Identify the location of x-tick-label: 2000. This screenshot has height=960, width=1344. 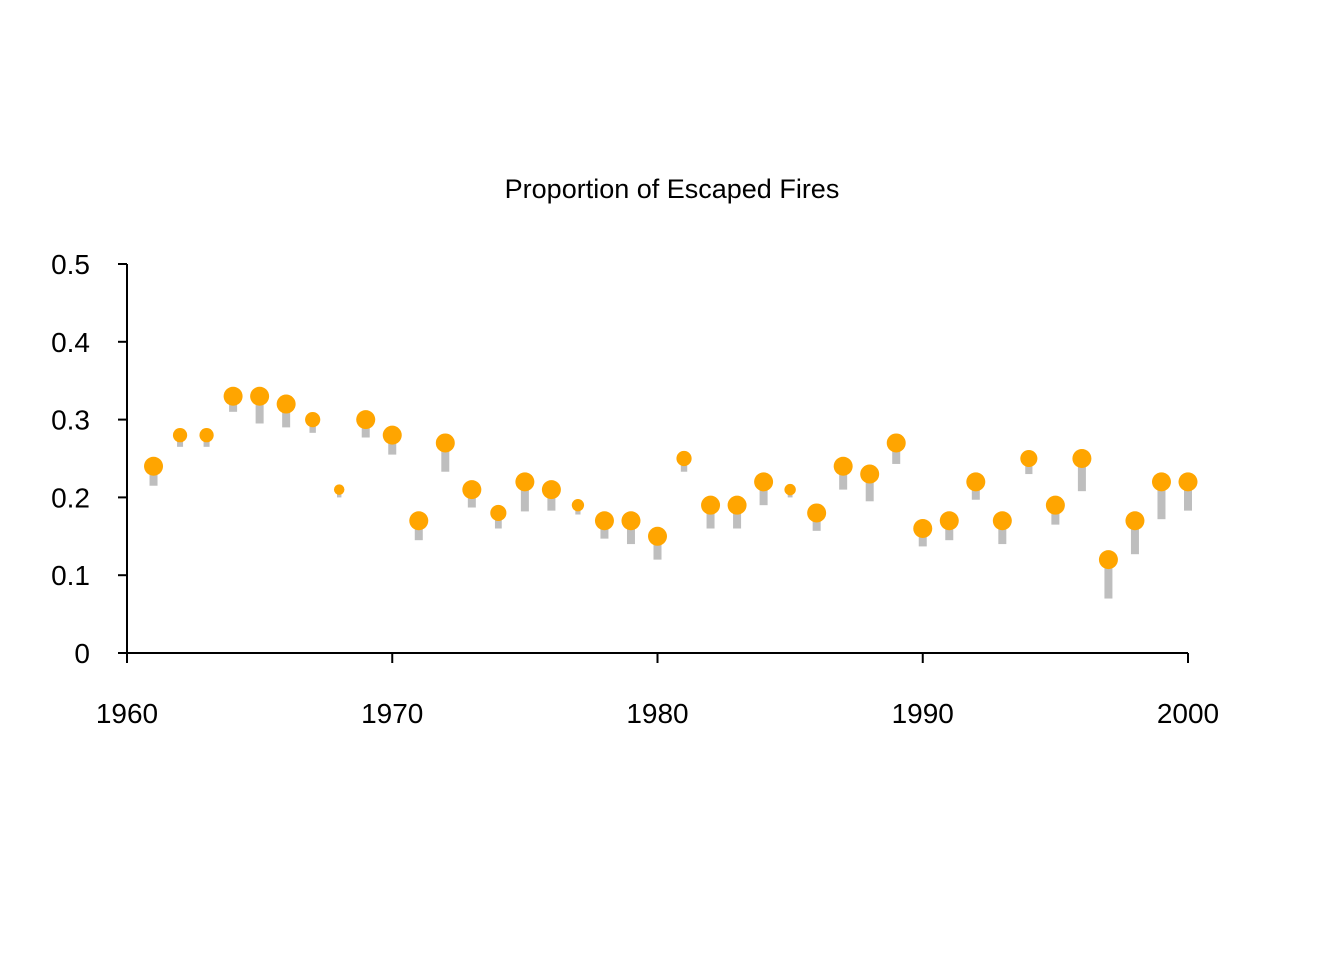
(1188, 713).